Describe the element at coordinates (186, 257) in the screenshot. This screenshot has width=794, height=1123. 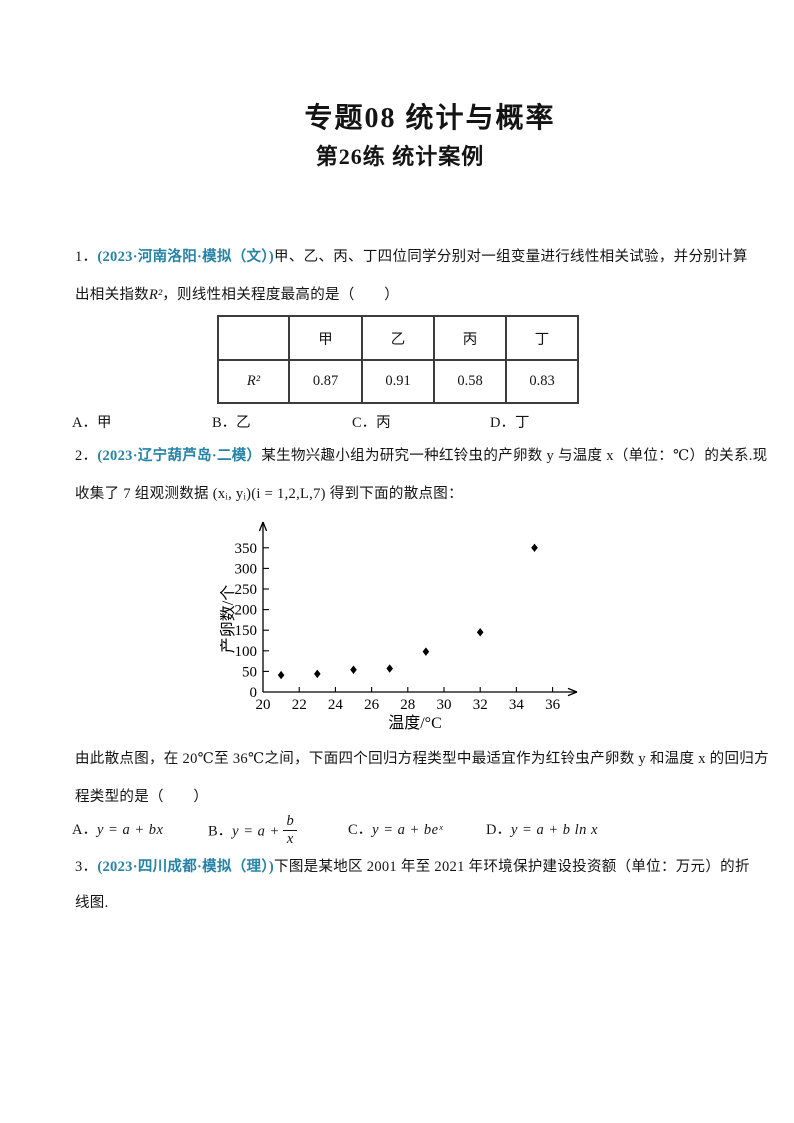
I see `q1-source: (2023·河南洛阳·模拟（文）)` at that location.